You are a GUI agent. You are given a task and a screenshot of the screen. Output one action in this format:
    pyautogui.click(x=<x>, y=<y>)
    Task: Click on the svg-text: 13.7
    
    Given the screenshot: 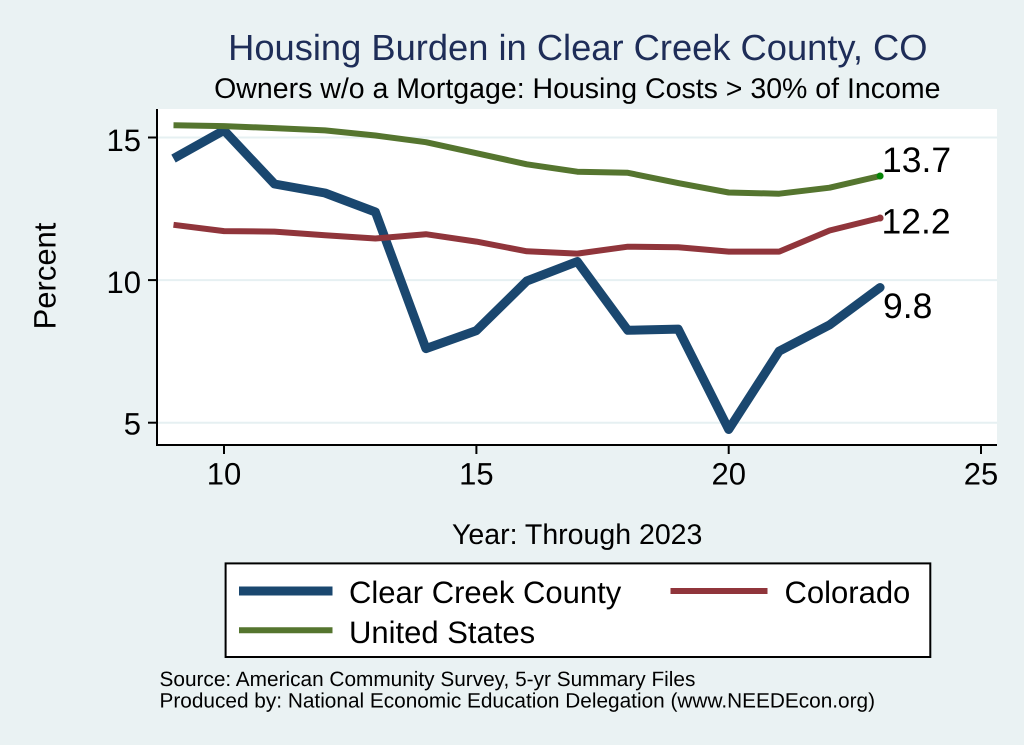 What is the action you would take?
    pyautogui.click(x=916, y=160)
    